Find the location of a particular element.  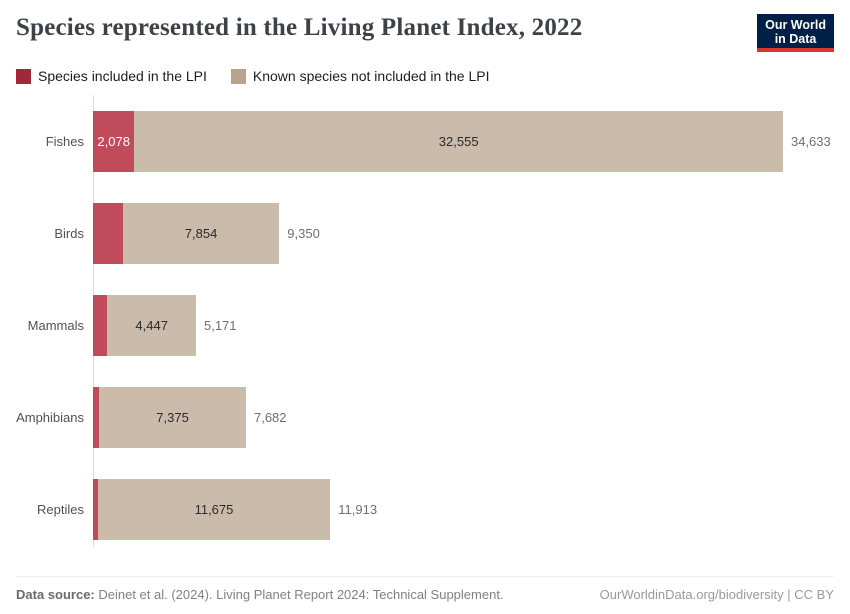

category-label: Reptiles is located at coordinates (60, 509).